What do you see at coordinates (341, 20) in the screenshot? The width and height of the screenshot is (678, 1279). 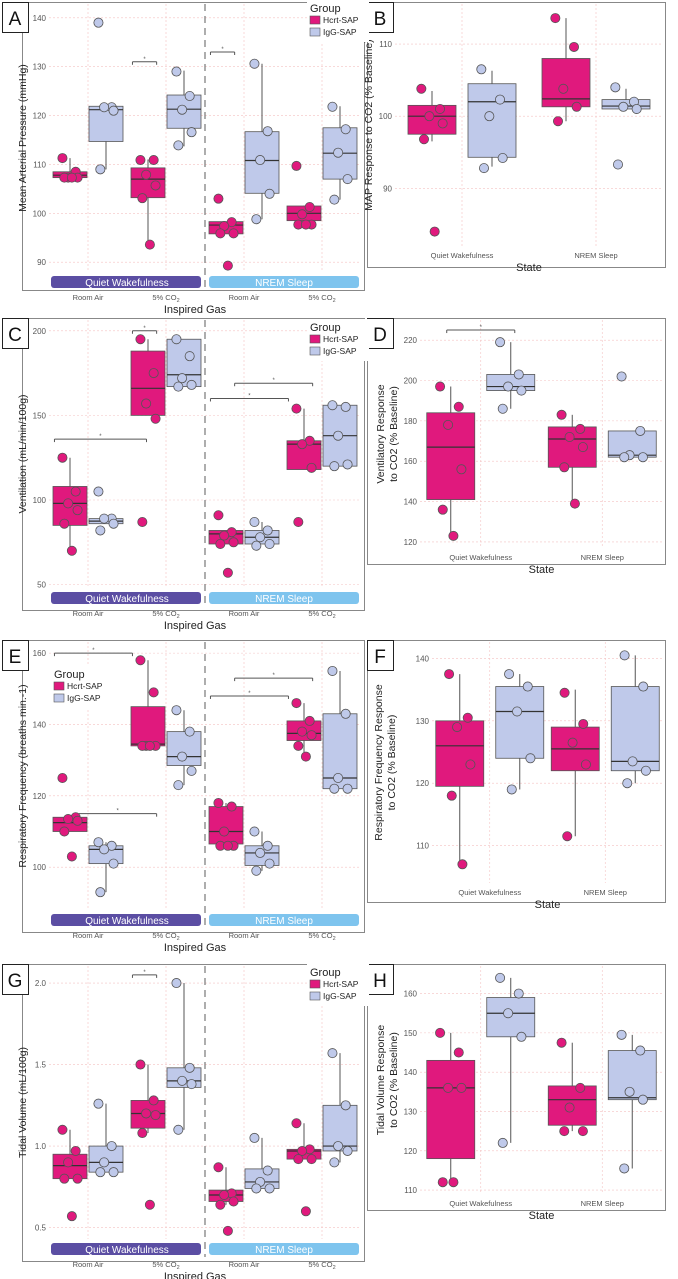 I see `legend-label-hcrt: Hcrt-SAP` at bounding box center [341, 20].